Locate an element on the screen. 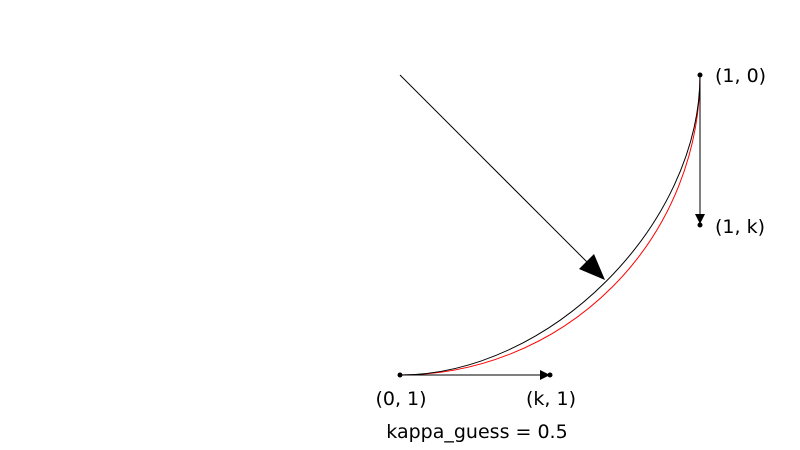  point-end is located at coordinates (700, 75).